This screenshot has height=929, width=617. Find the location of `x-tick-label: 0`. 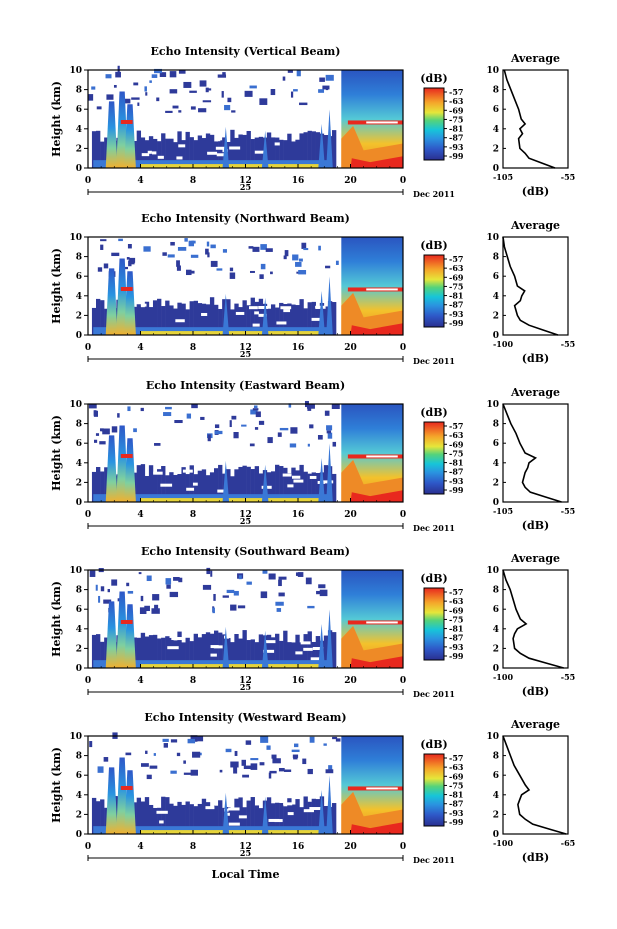

x-tick-label: 0 is located at coordinates (88, 681).